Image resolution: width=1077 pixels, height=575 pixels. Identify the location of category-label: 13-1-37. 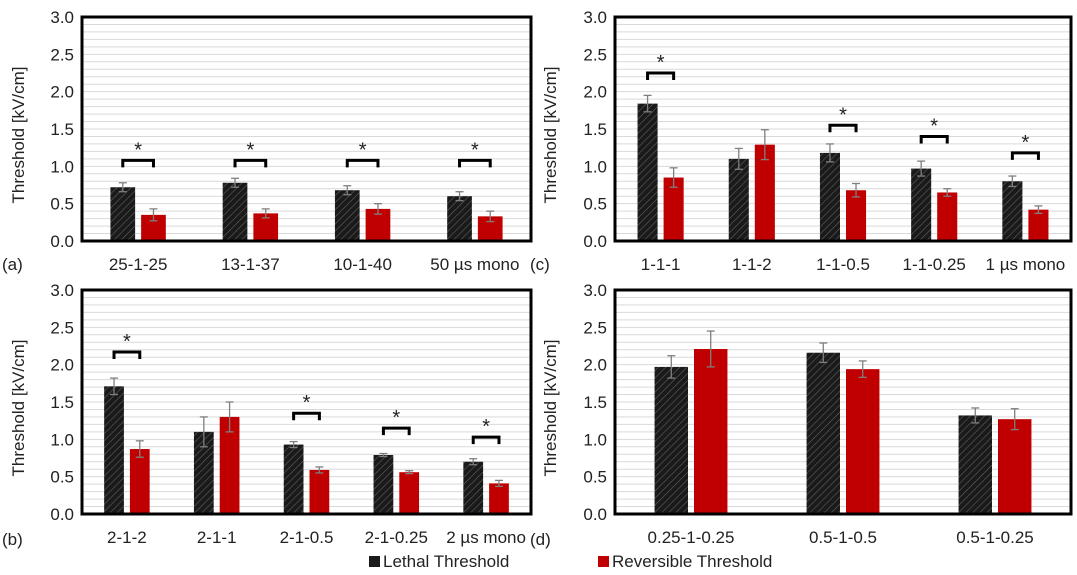
(250, 264).